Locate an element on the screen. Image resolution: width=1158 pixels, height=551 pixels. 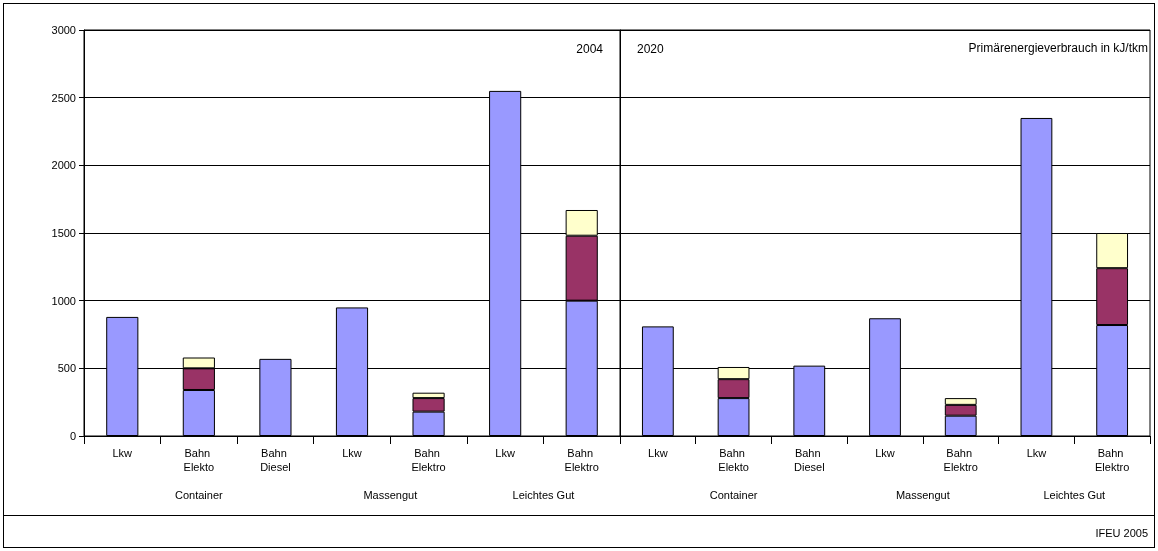
text: 2020 is located at coordinates (651, 49).